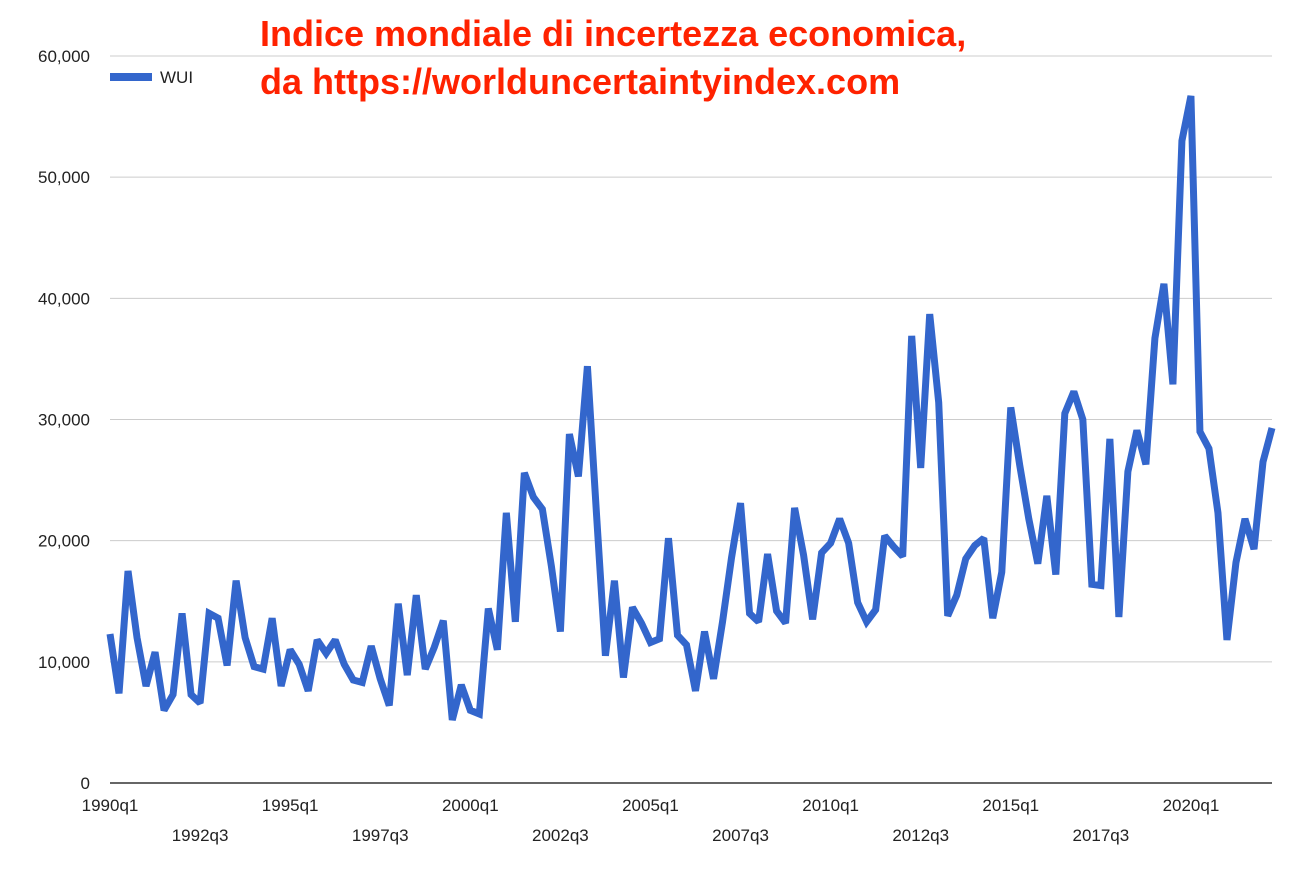  I want to click on x-tick-label: 1990q1, so click(110, 805).